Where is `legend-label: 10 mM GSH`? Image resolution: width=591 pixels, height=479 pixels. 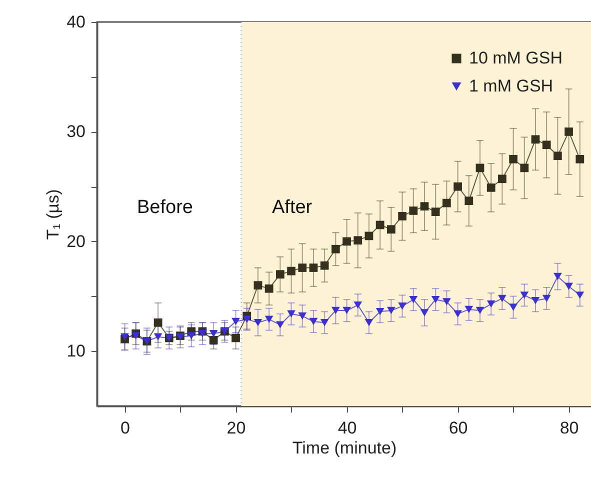
legend-label: 10 mM GSH is located at coordinates (516, 58).